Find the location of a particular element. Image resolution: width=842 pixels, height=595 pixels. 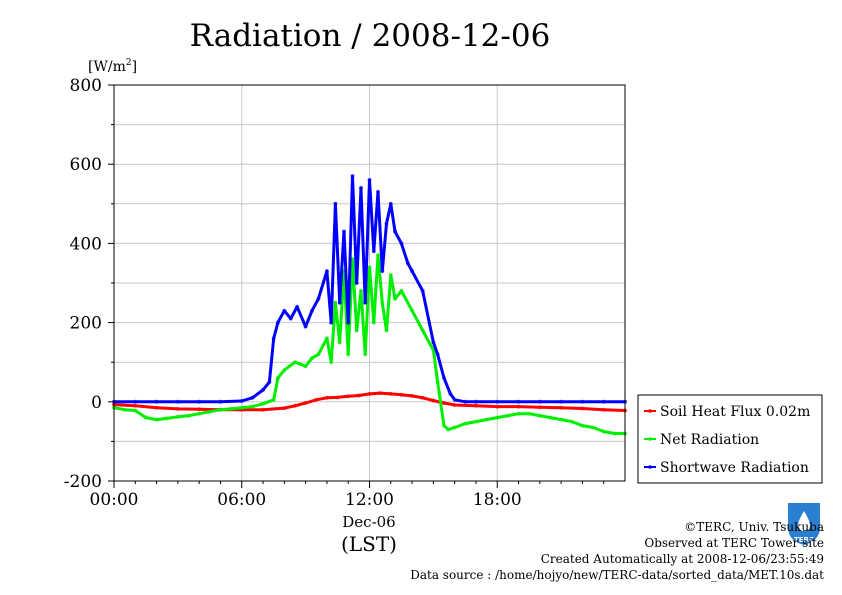

y-axis-unit-sup: 2 is located at coordinates (129, 63).